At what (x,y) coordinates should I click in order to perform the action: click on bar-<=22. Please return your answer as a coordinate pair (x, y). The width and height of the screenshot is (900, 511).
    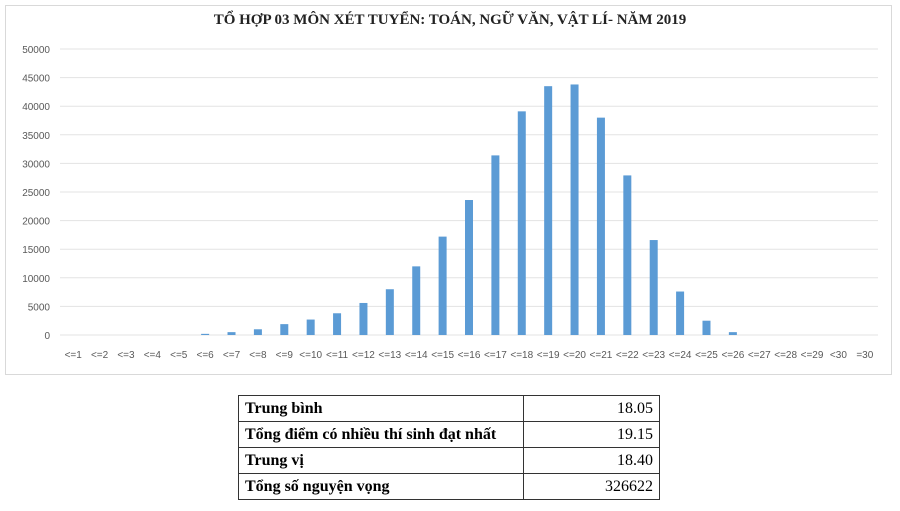
    Looking at the image, I should click on (627, 255).